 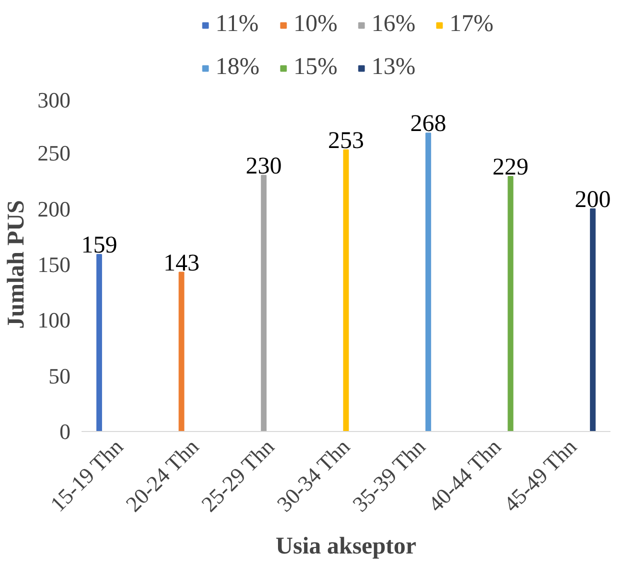 What do you see at coordinates (264, 166) in the screenshot?
I see `data-label: 230` at bounding box center [264, 166].